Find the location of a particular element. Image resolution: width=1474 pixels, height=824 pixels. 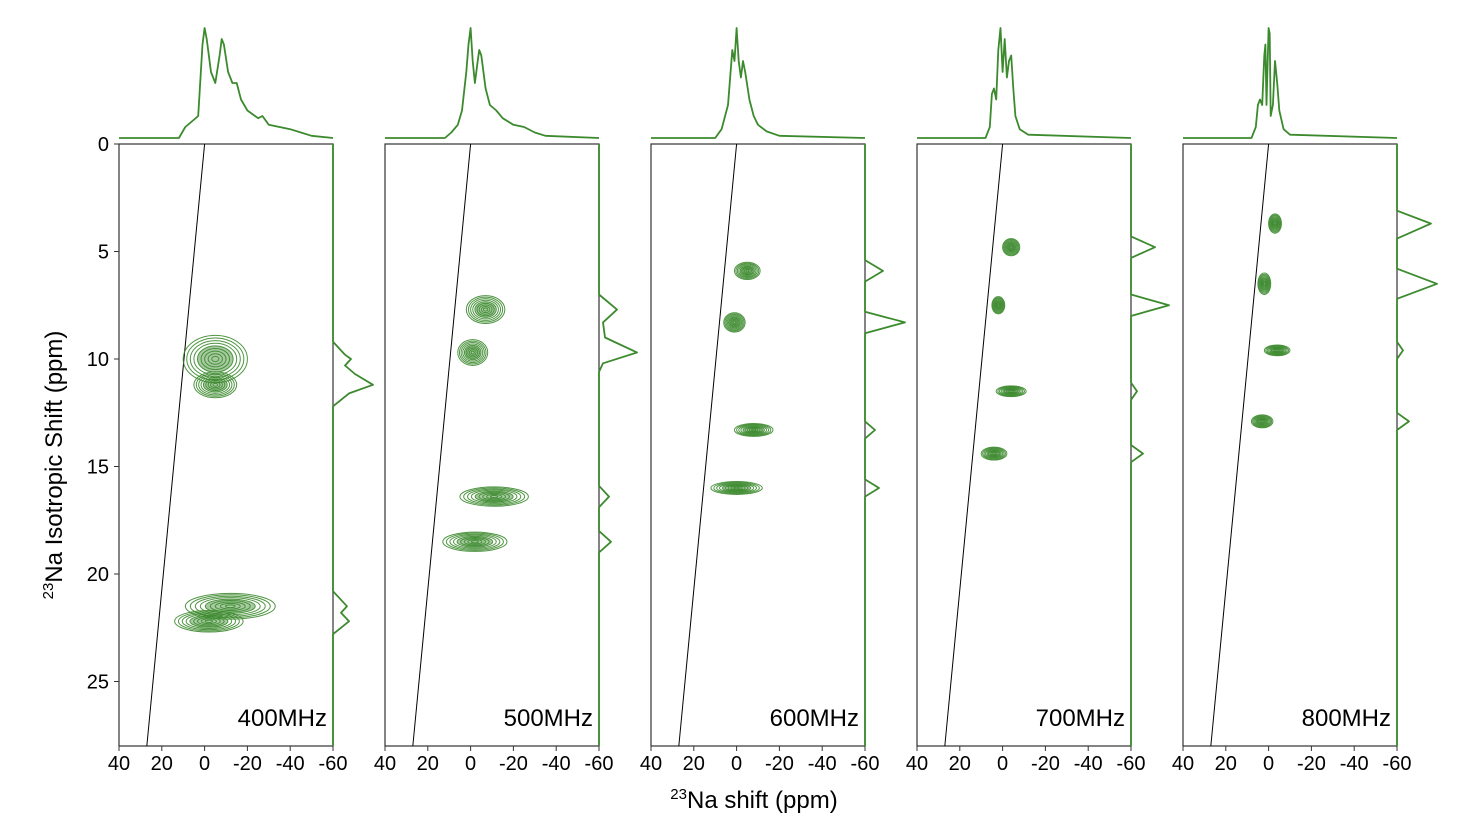

y-tick-label: 10 is located at coordinates (98, 360).